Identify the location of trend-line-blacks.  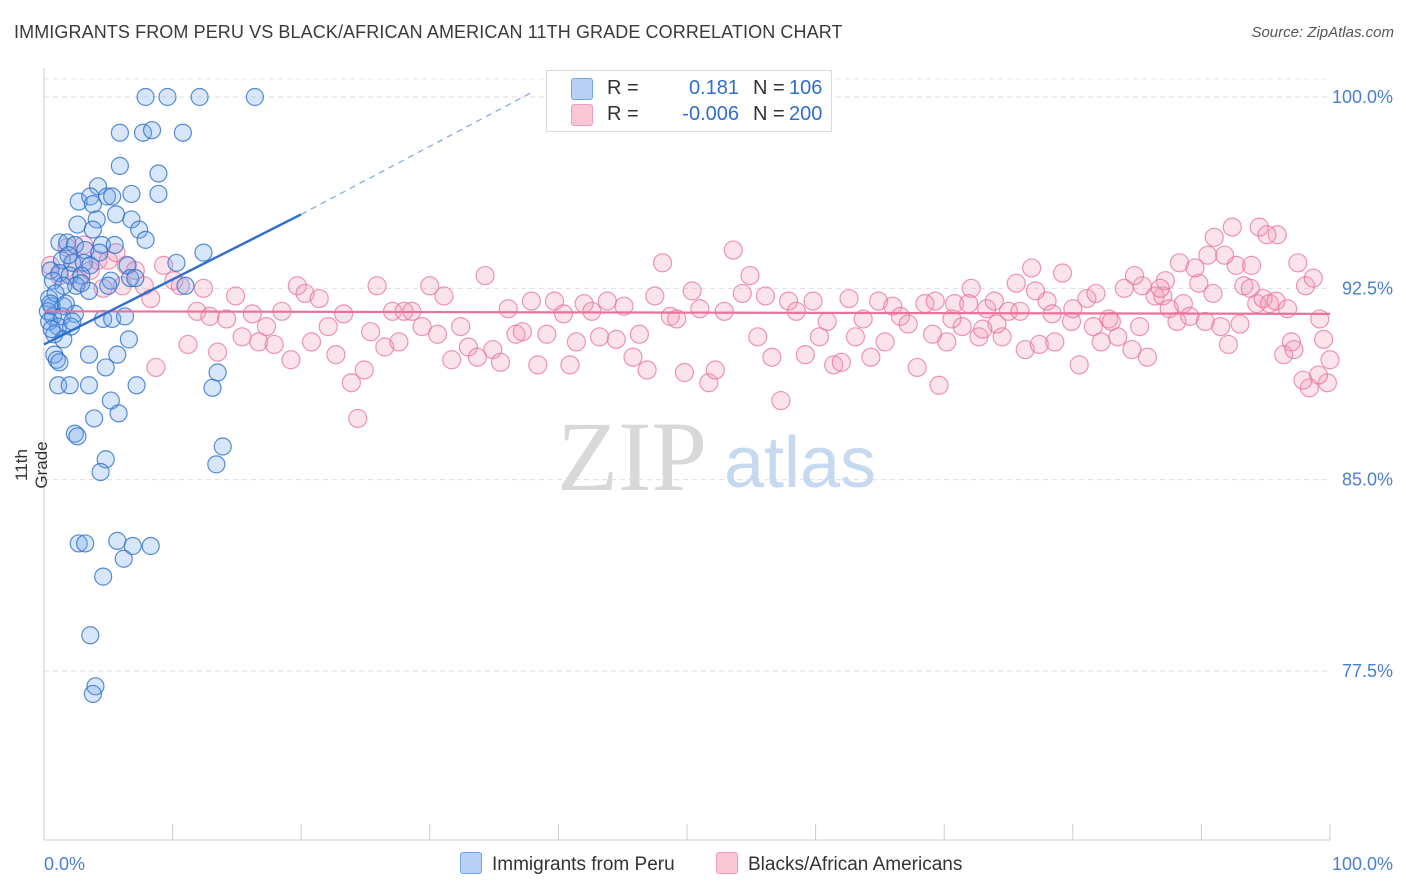
(687, 312).